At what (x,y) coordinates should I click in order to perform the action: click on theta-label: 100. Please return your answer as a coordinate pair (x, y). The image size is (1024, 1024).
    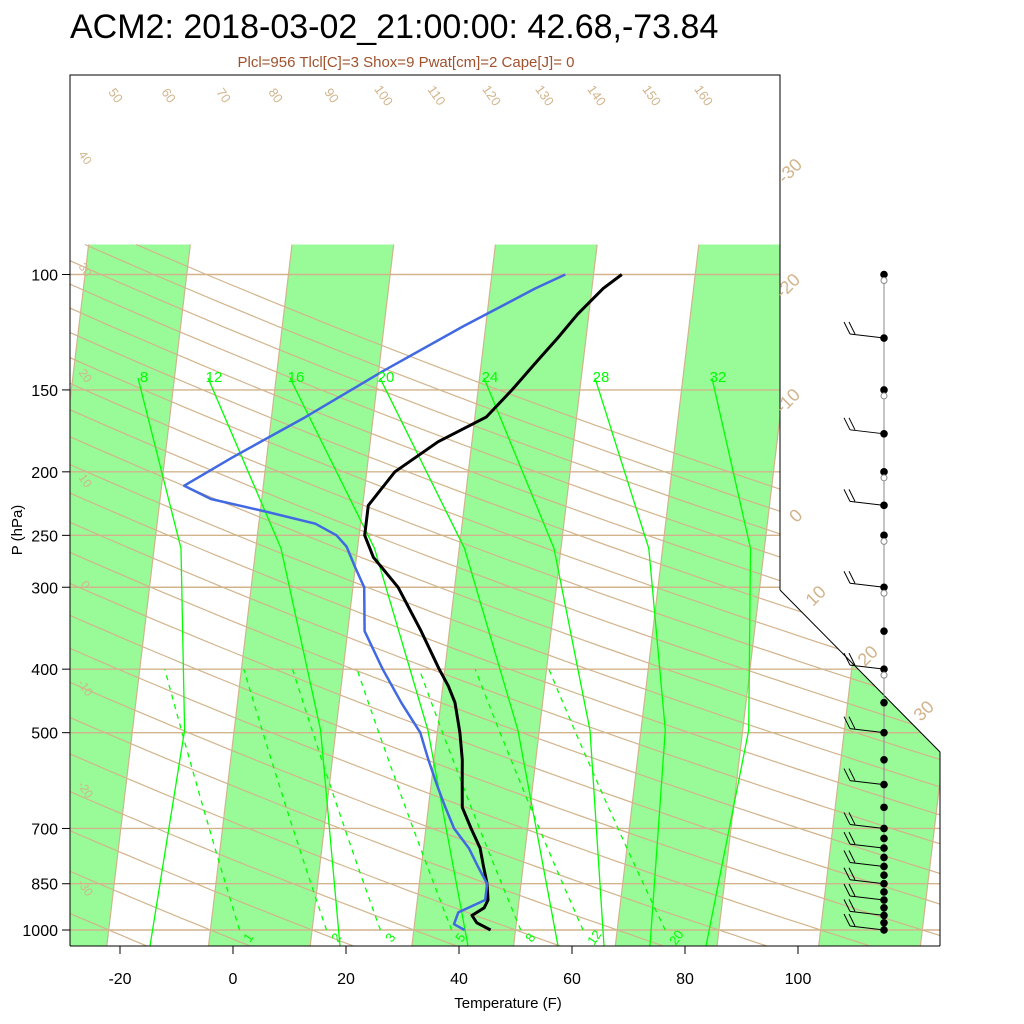
    Looking at the image, I should click on (383, 95).